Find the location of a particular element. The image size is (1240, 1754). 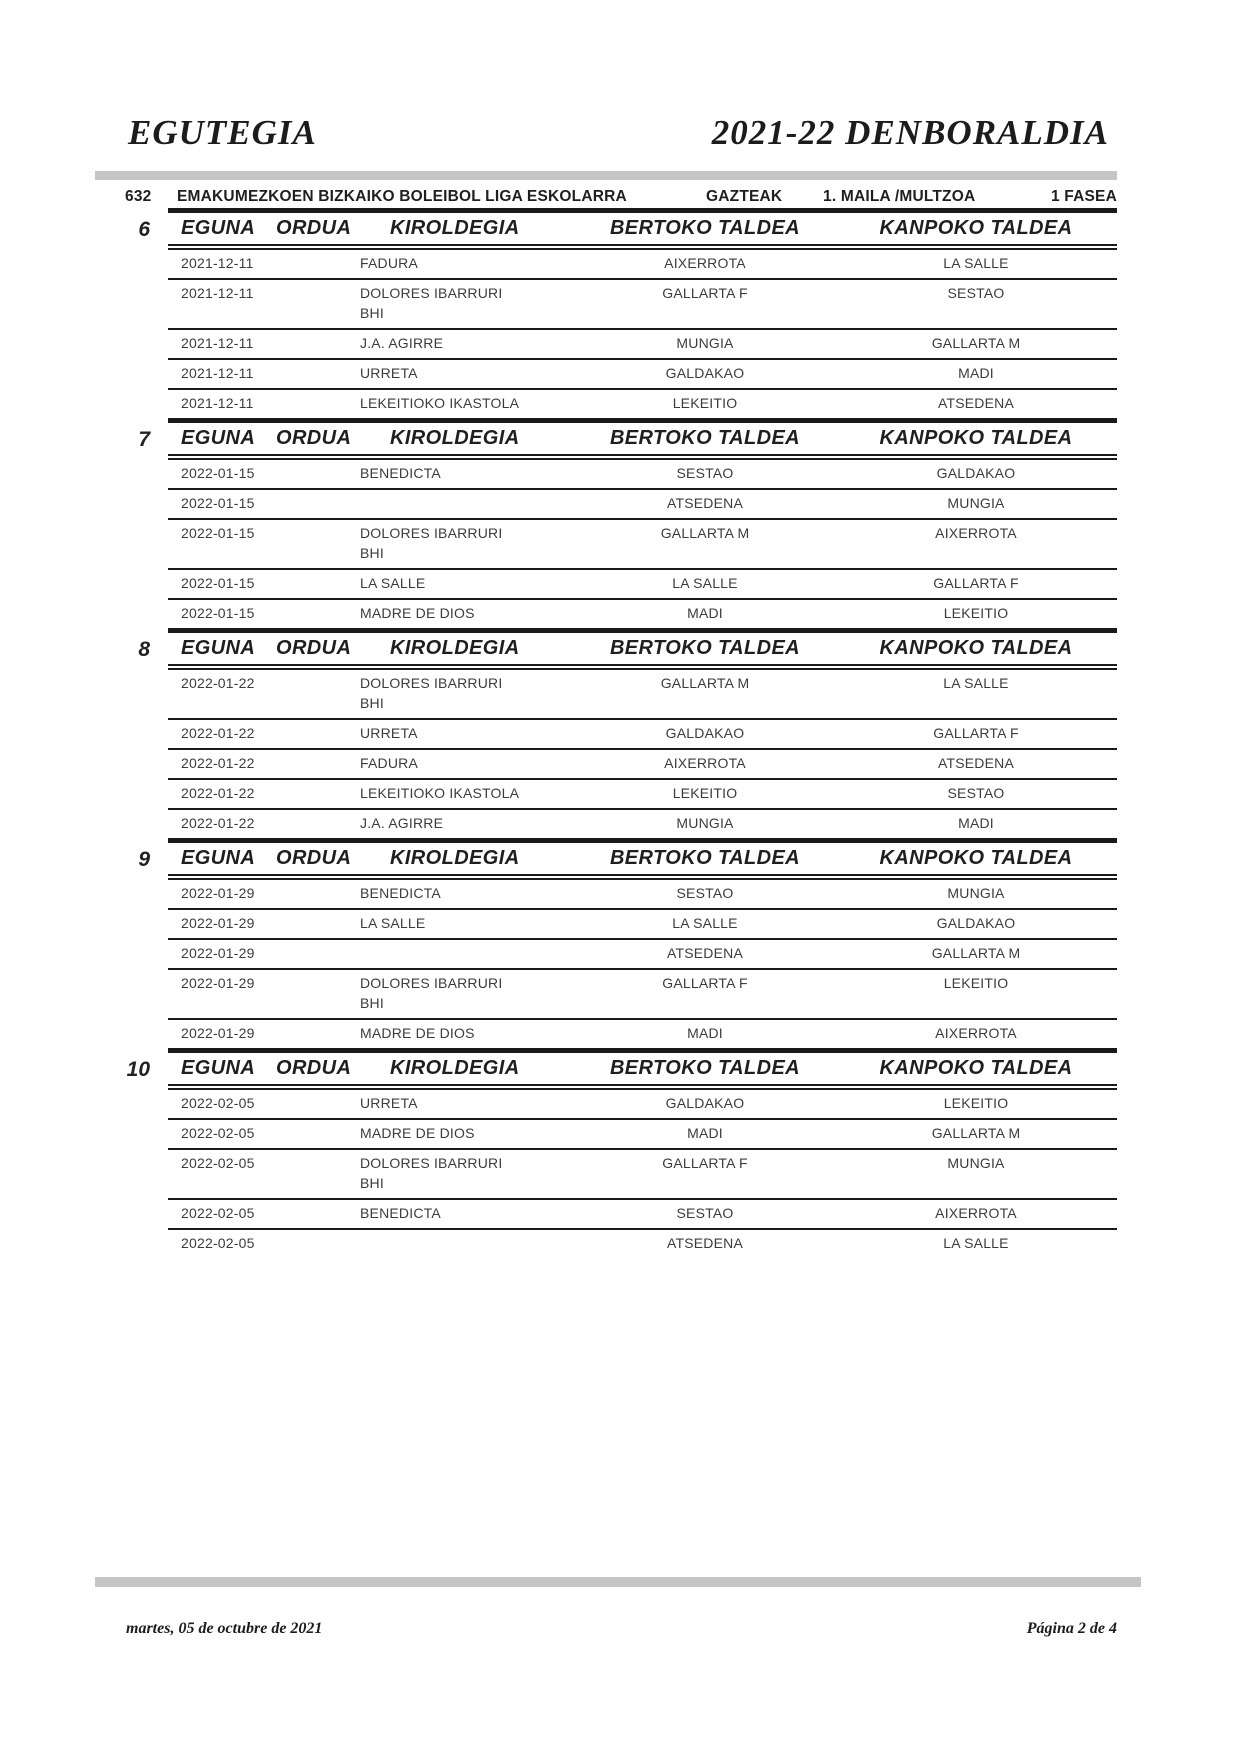

match-away-team: GALLARTA F is located at coordinates (976, 583).